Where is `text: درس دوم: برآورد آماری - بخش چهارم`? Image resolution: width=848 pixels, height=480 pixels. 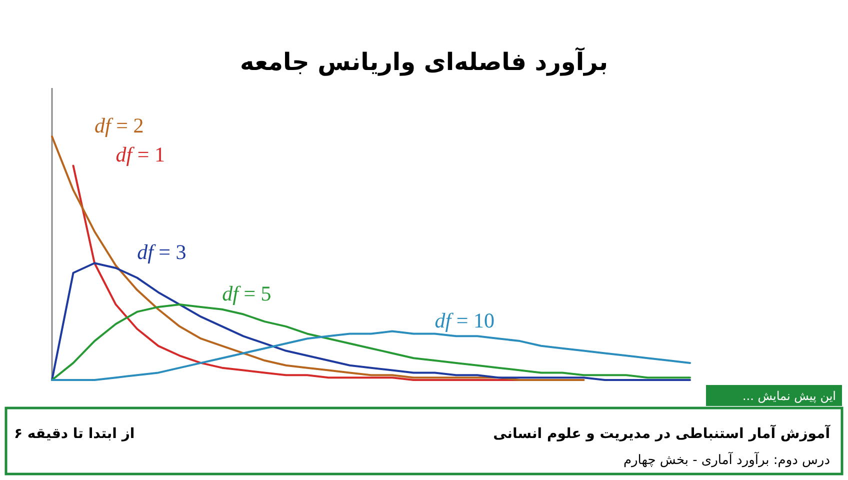
text: درس دوم: برآورد آماری - بخش چهارم is located at coordinates (726, 459).